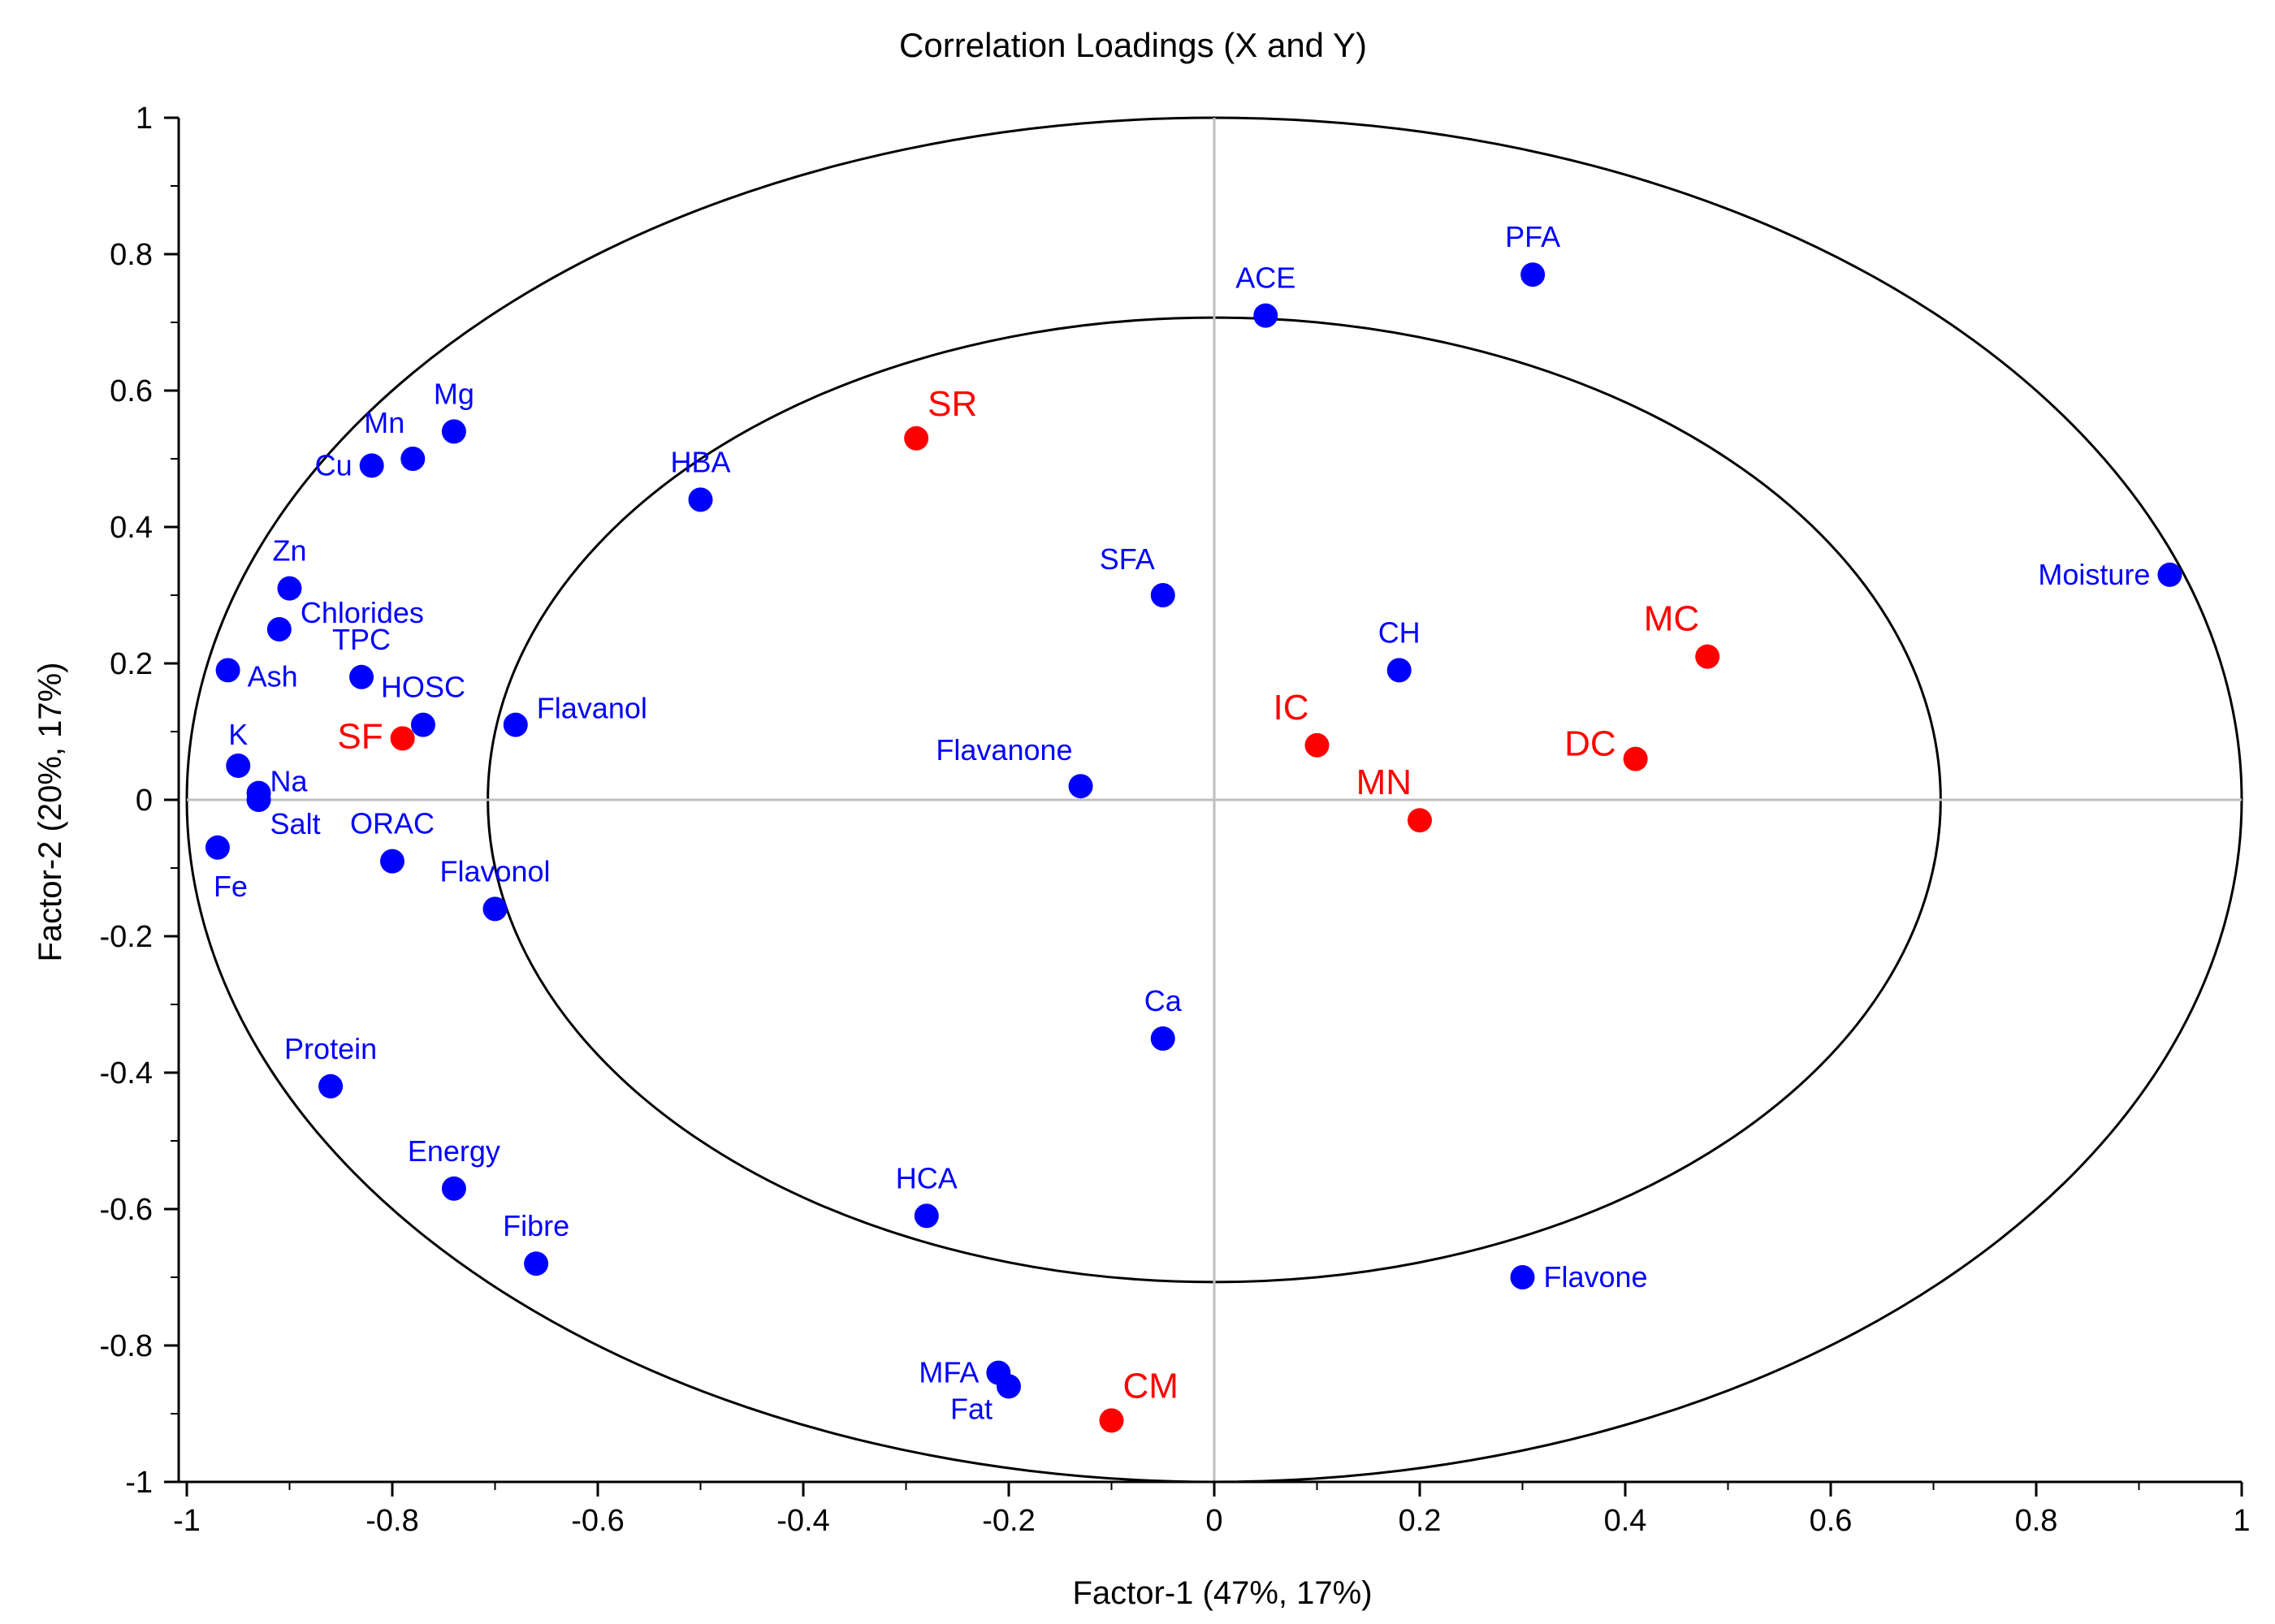 This screenshot has width=2275, height=1624. I want to click on point-label-k: K, so click(238, 735).